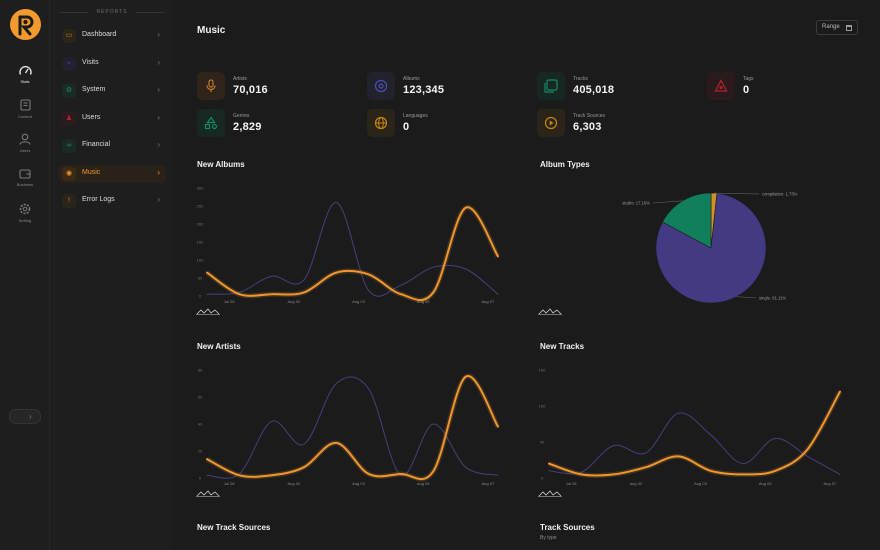 Image resolution: width=880 pixels, height=550 pixels. I want to click on pie-label-compilation: compilation: 1.73%, so click(780, 194).